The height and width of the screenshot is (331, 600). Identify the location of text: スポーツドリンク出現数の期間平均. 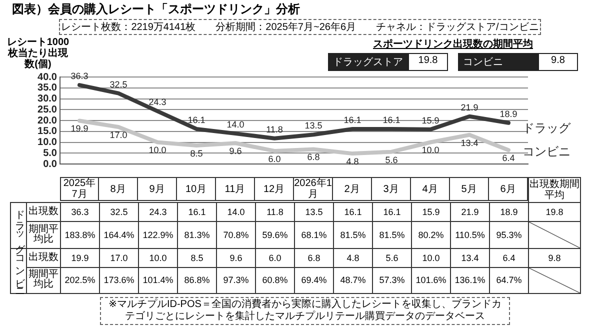
(453, 44).